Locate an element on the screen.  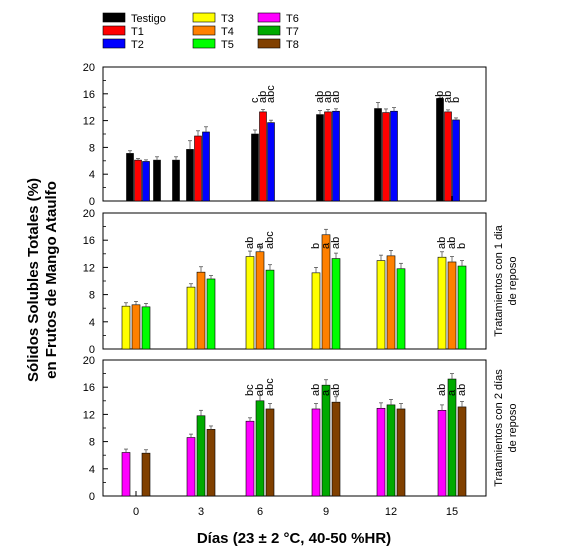
x-tick-label: 3 is located at coordinates (201, 512).